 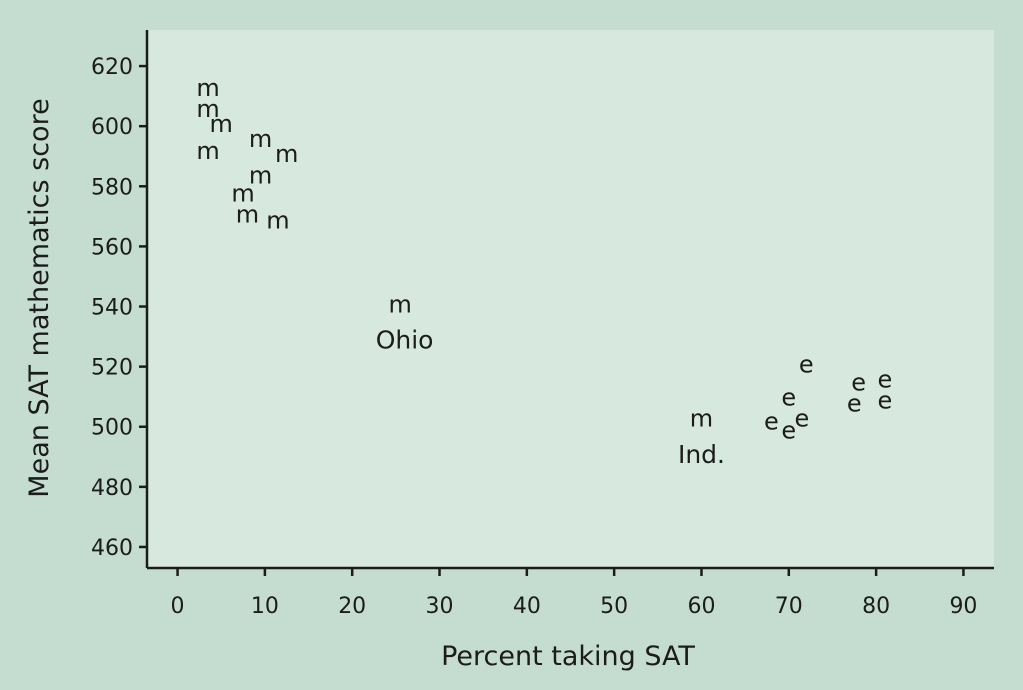 What do you see at coordinates (614, 606) in the screenshot?
I see `x-tick-label: 50` at bounding box center [614, 606].